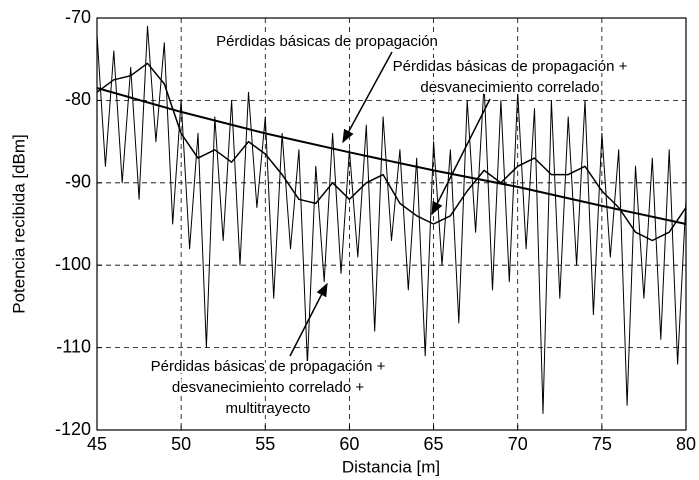  I want to click on x-tick-label: 45, so click(97, 444).